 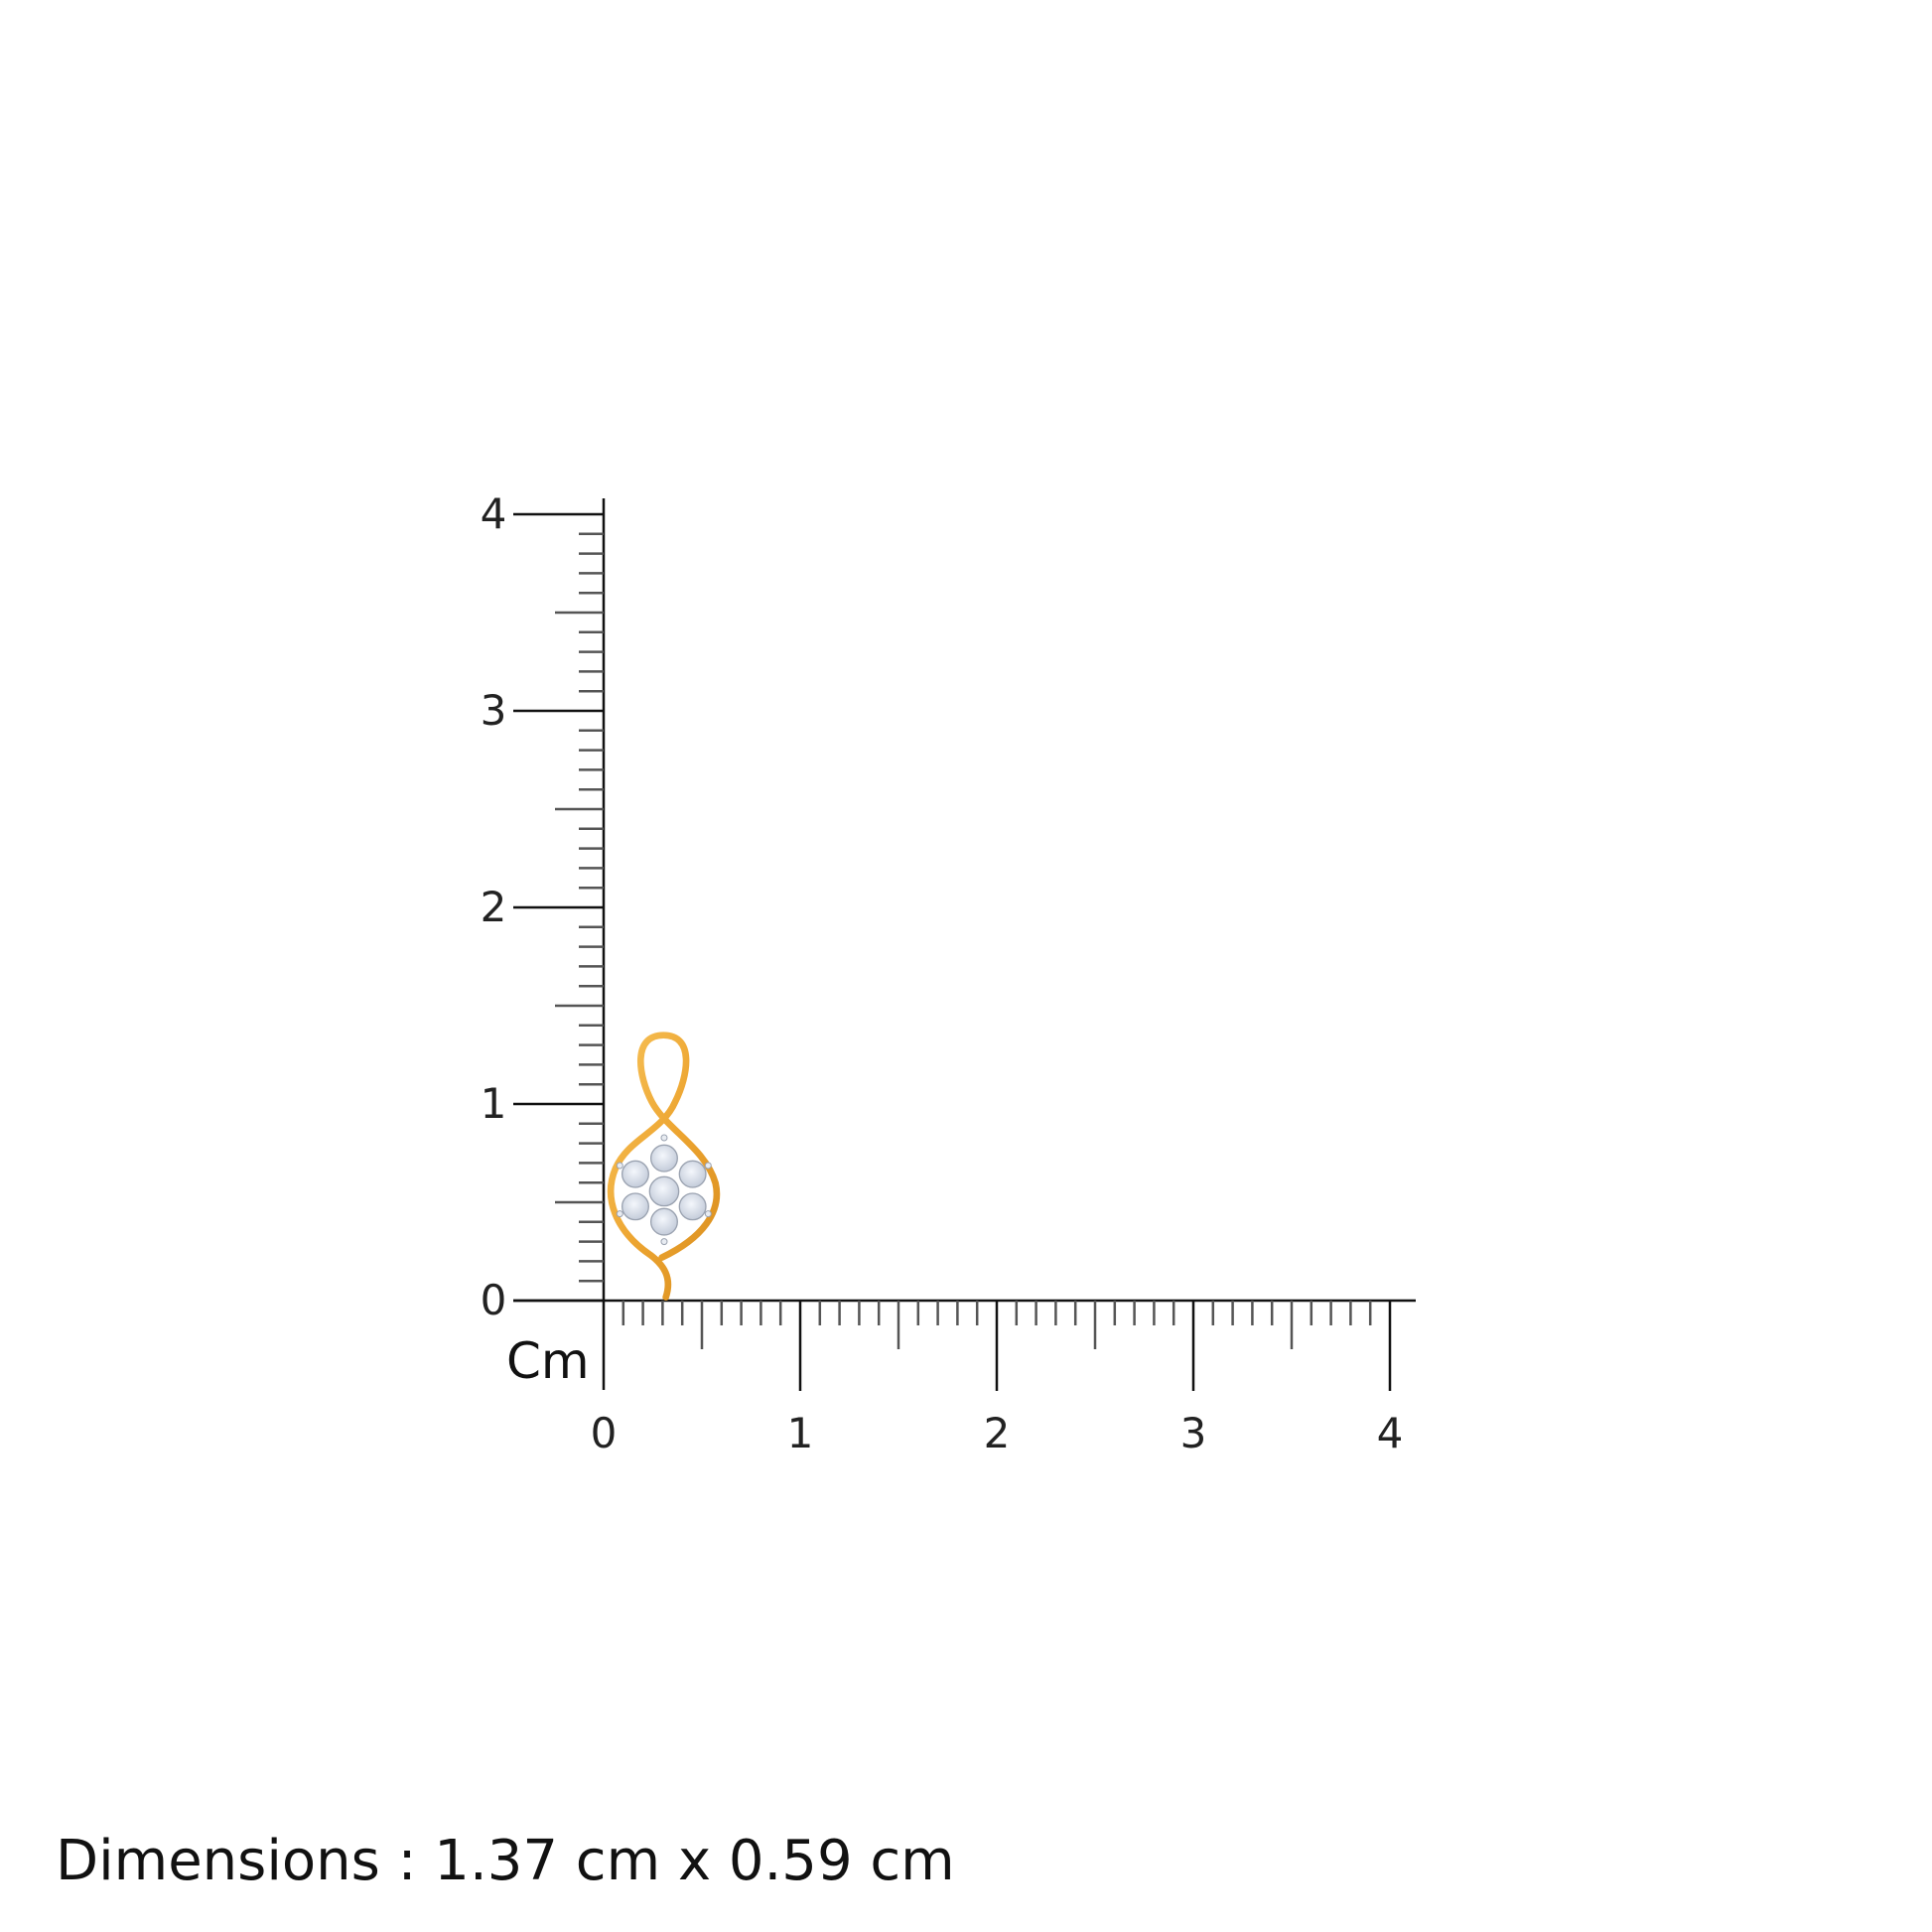 I want to click on y-tick-label: 4, so click(x=494, y=513).